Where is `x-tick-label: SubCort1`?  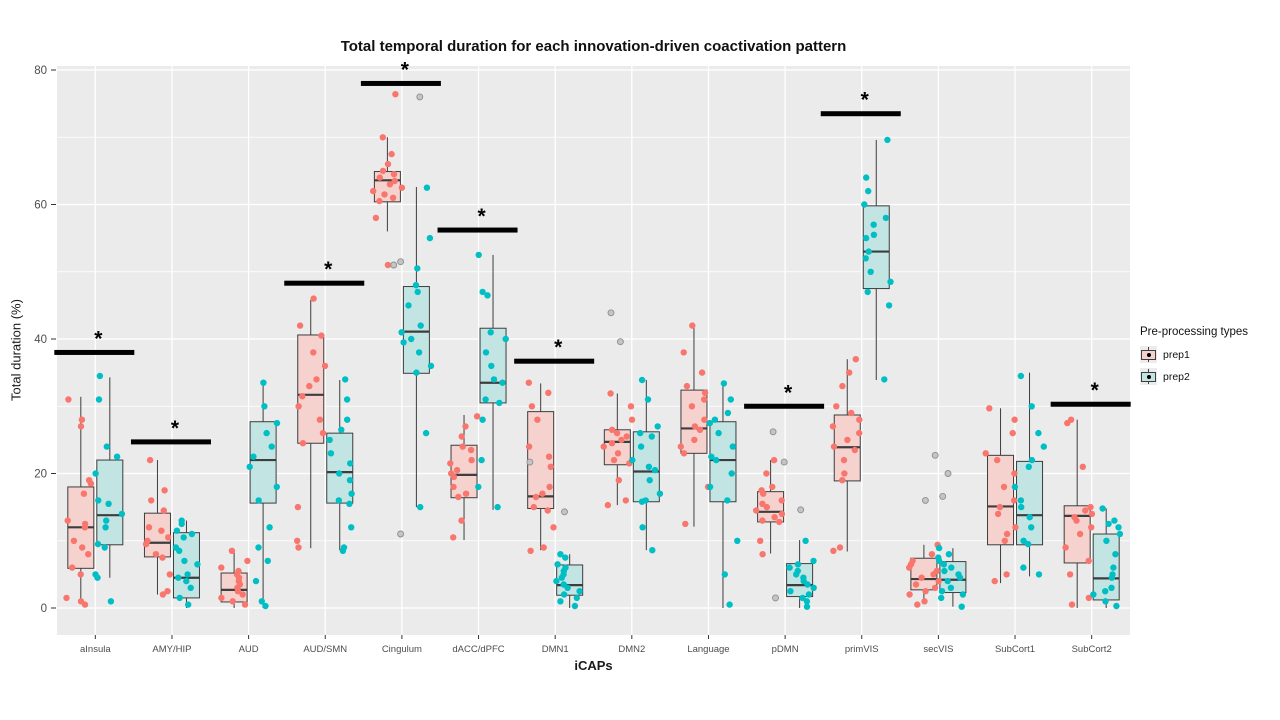 x-tick-label: SubCort1 is located at coordinates (1015, 649).